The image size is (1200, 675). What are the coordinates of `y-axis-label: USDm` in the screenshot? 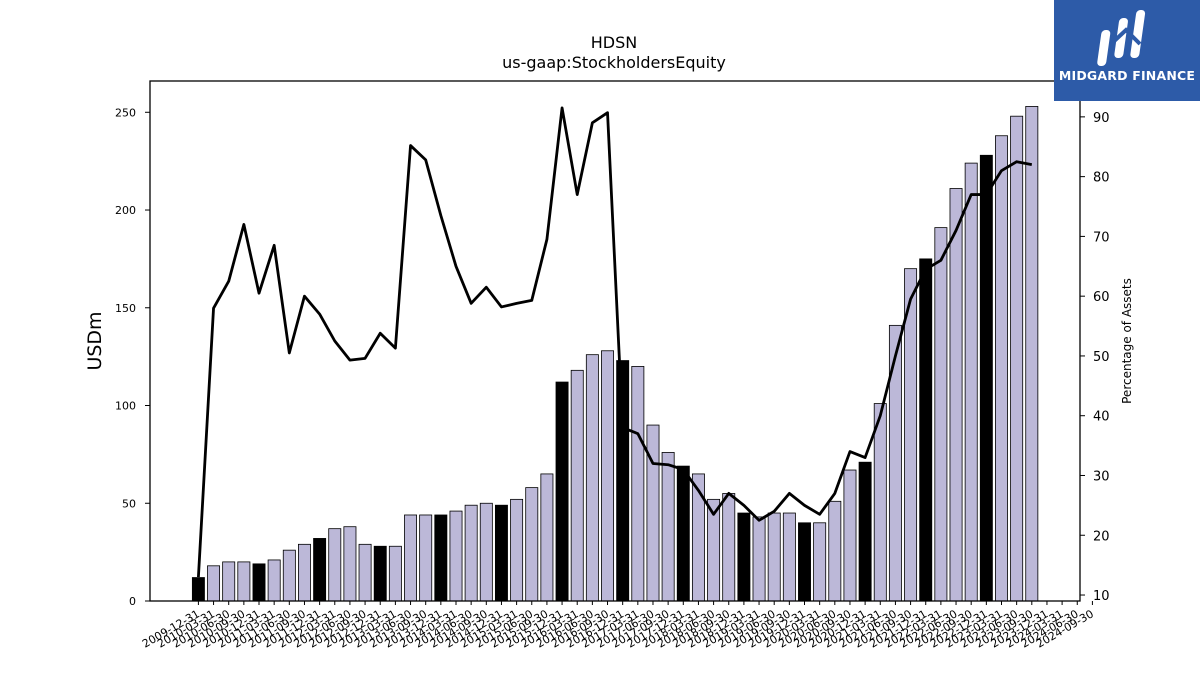 It's located at (95, 340).